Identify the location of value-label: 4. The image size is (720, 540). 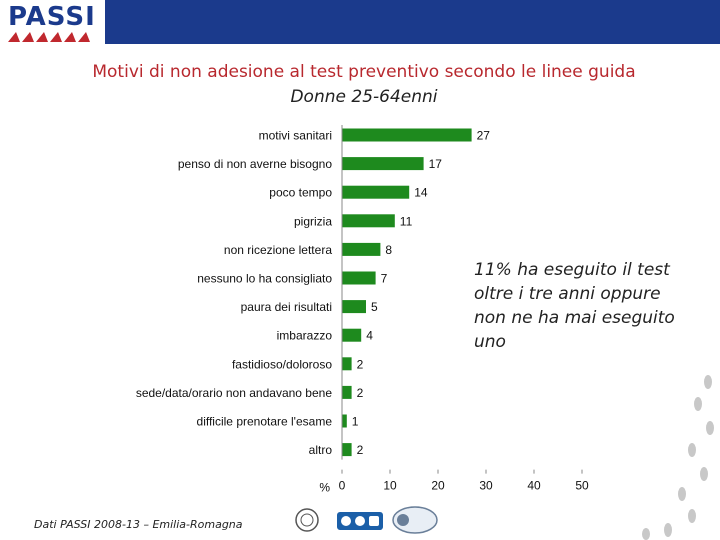
(369, 336).